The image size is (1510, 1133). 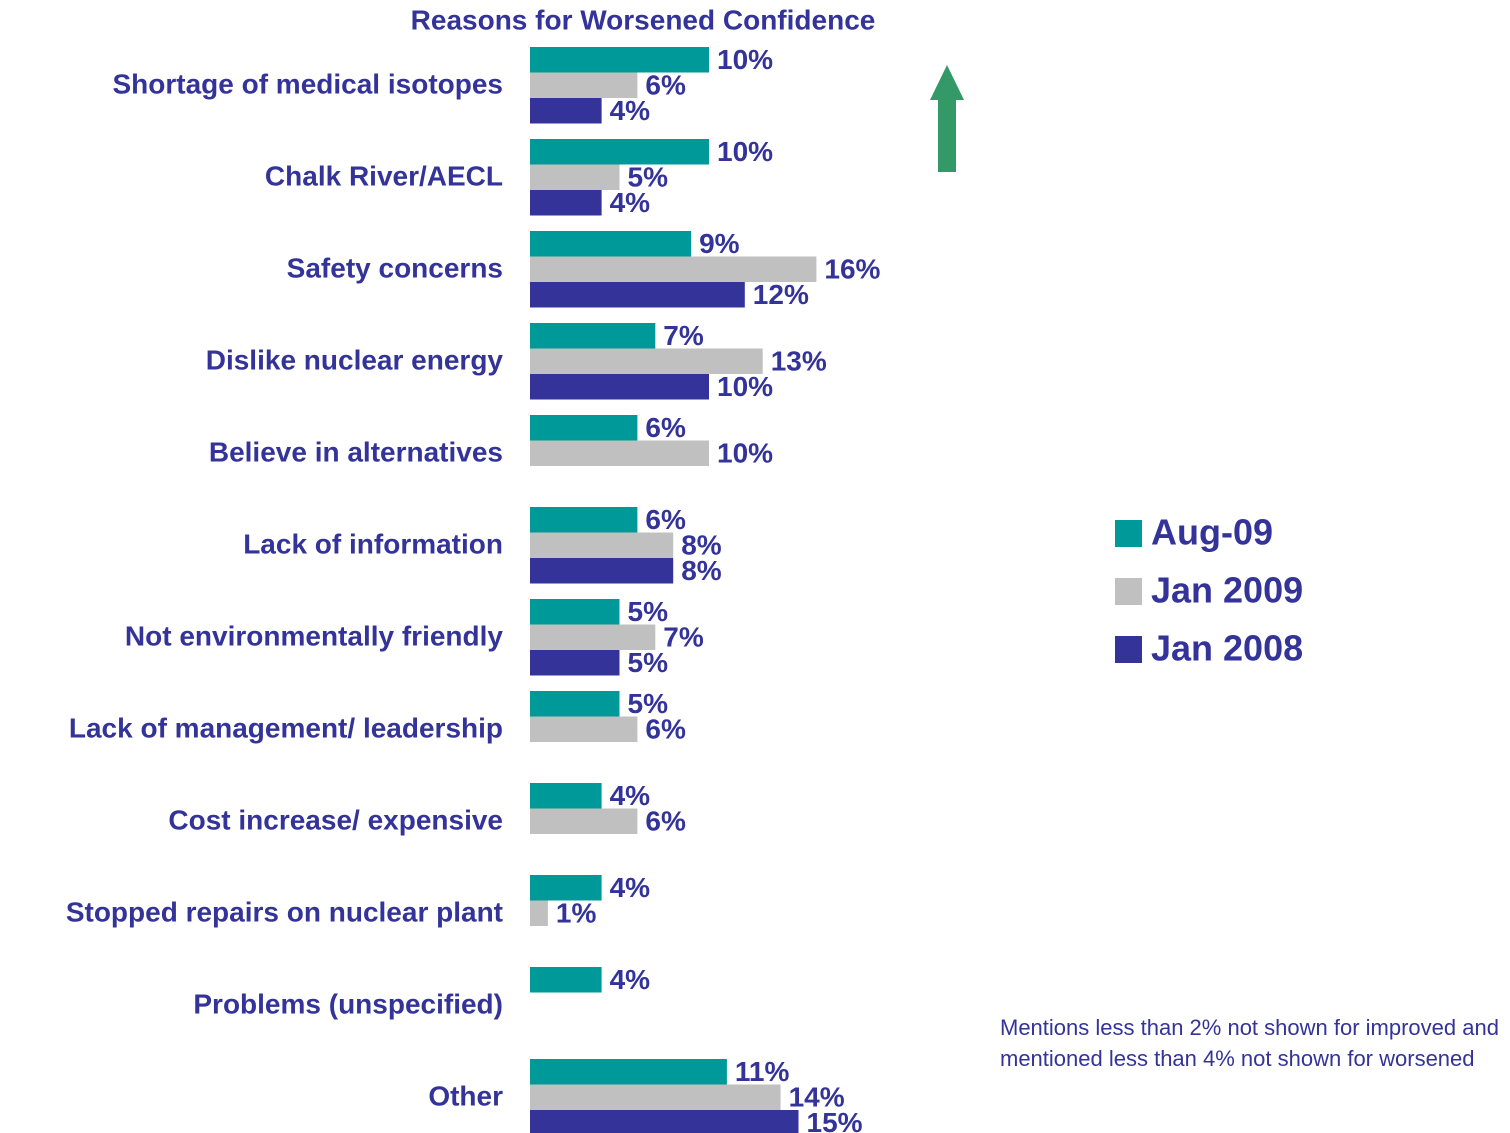 What do you see at coordinates (1227, 648) in the screenshot?
I see `legend-label: Jan 2008` at bounding box center [1227, 648].